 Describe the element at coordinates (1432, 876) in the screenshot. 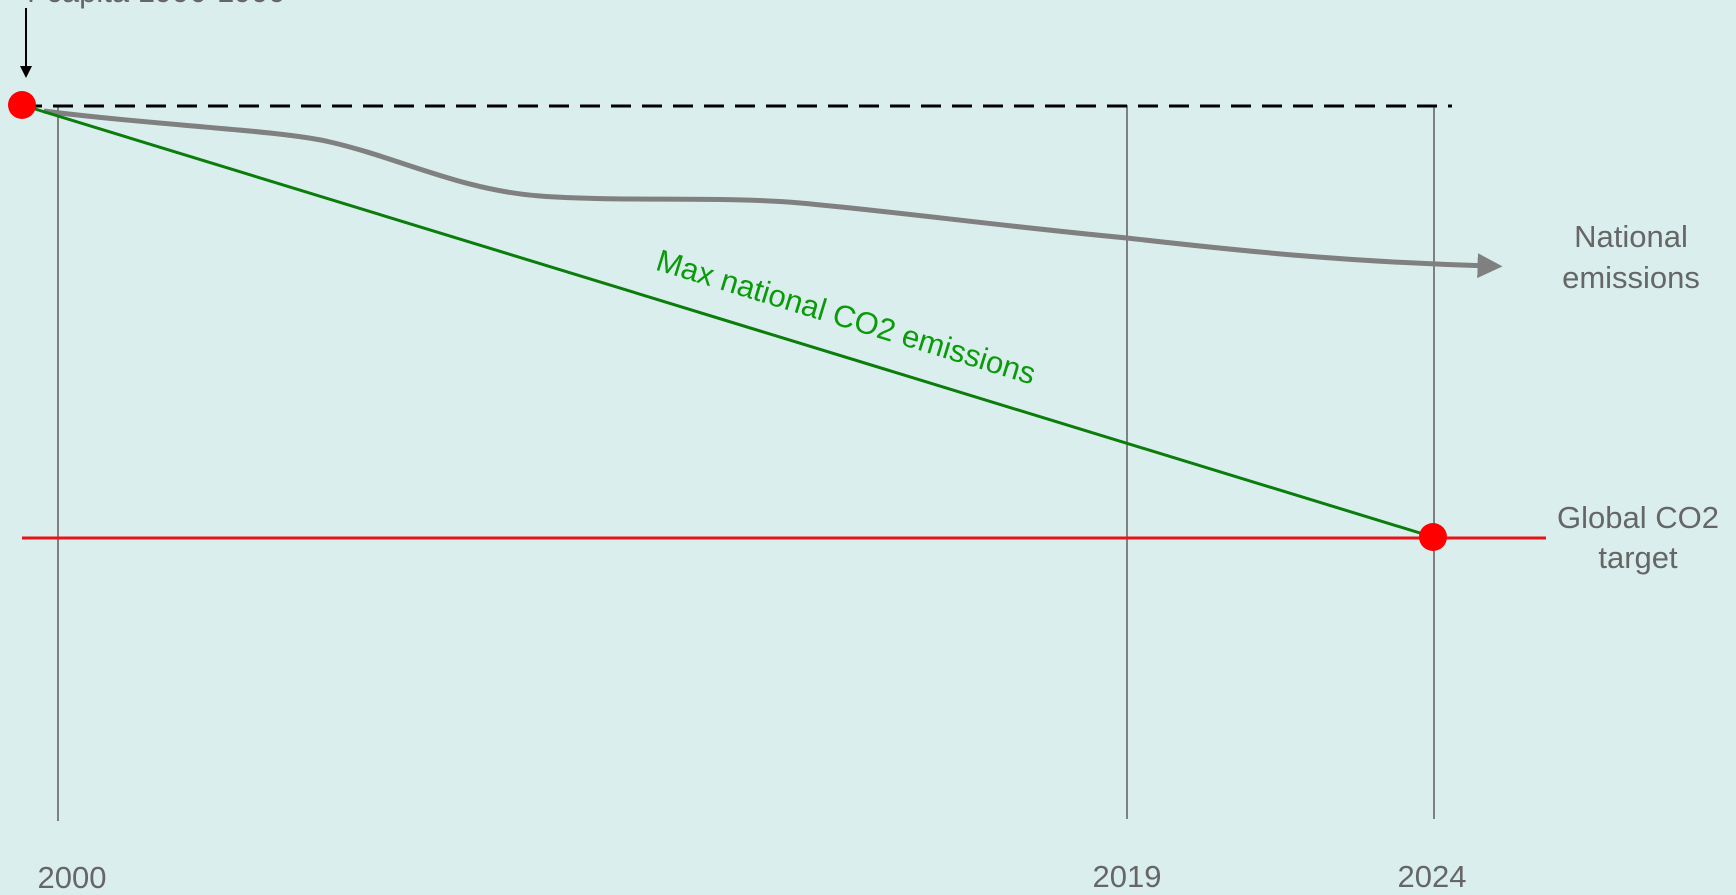

I see `year-label: 2024` at that location.